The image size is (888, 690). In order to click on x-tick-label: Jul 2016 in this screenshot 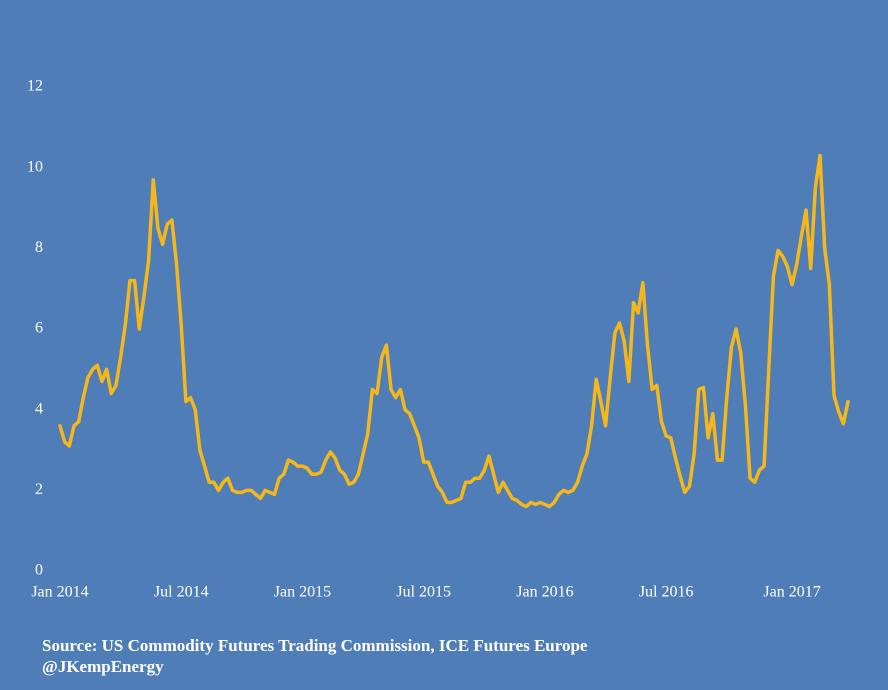, I will do `click(666, 592)`.